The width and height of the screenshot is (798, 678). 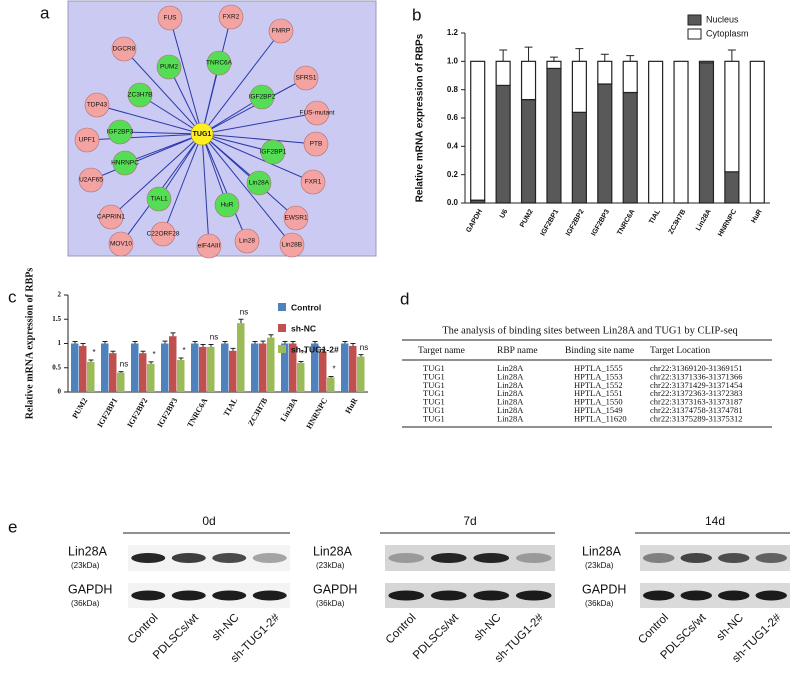 I want to click on node-label: CAPRIN1, so click(x=111, y=217).